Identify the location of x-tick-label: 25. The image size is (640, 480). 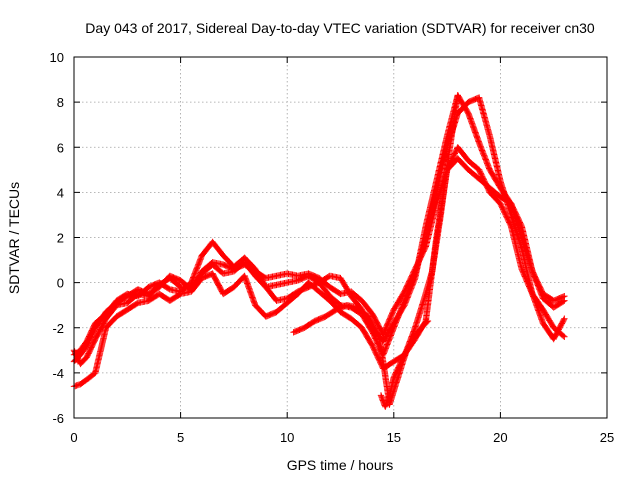
(607, 437).